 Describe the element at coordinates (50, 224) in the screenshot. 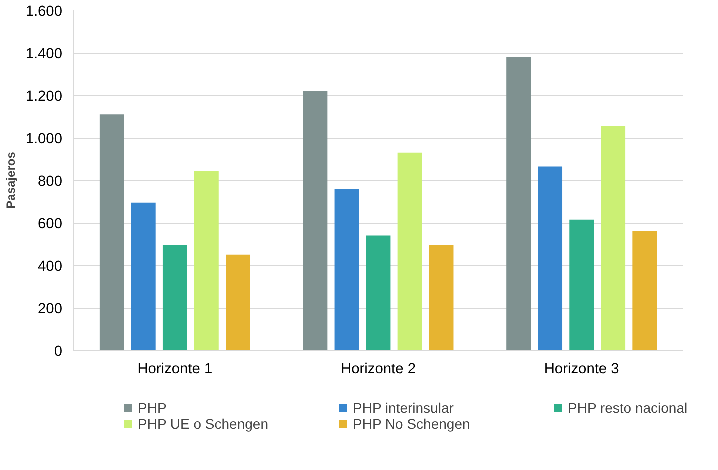

I see `y-tick-label: 600` at that location.